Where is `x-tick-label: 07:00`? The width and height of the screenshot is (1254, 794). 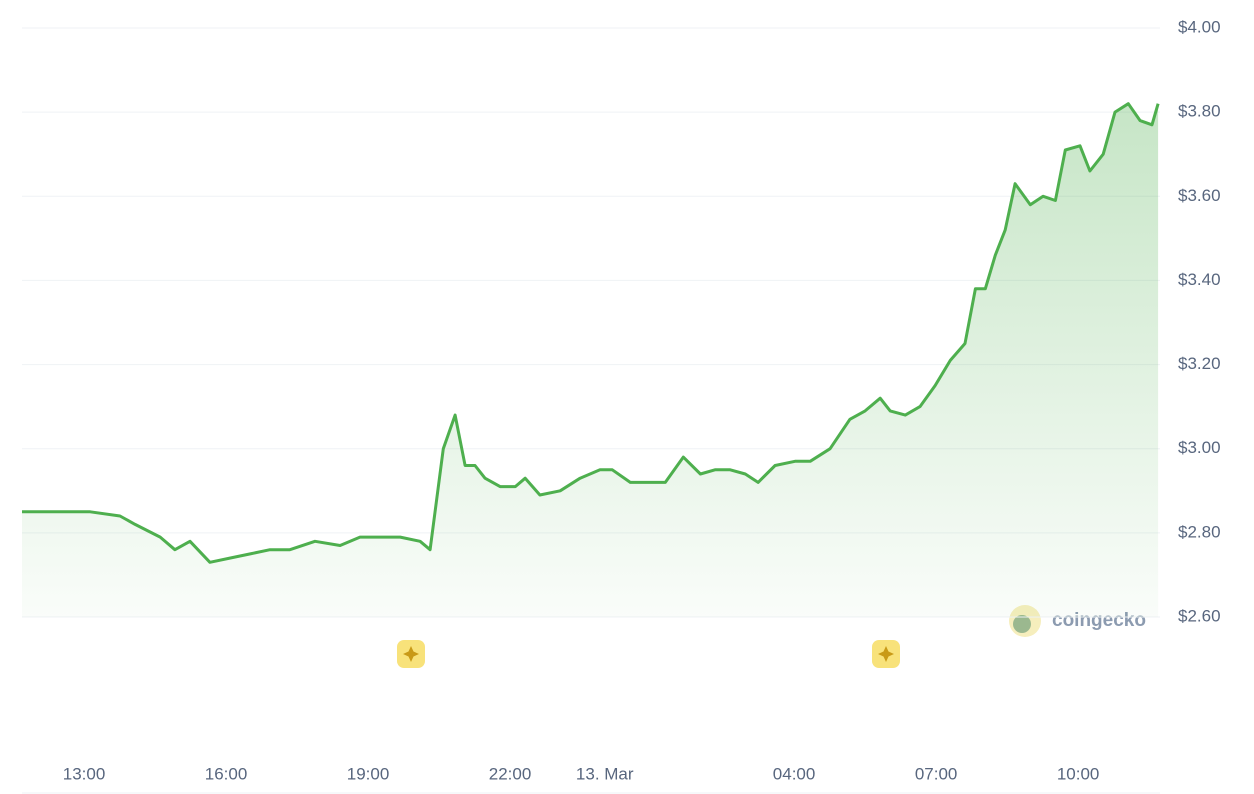
x-tick-label: 07:00 is located at coordinates (936, 773).